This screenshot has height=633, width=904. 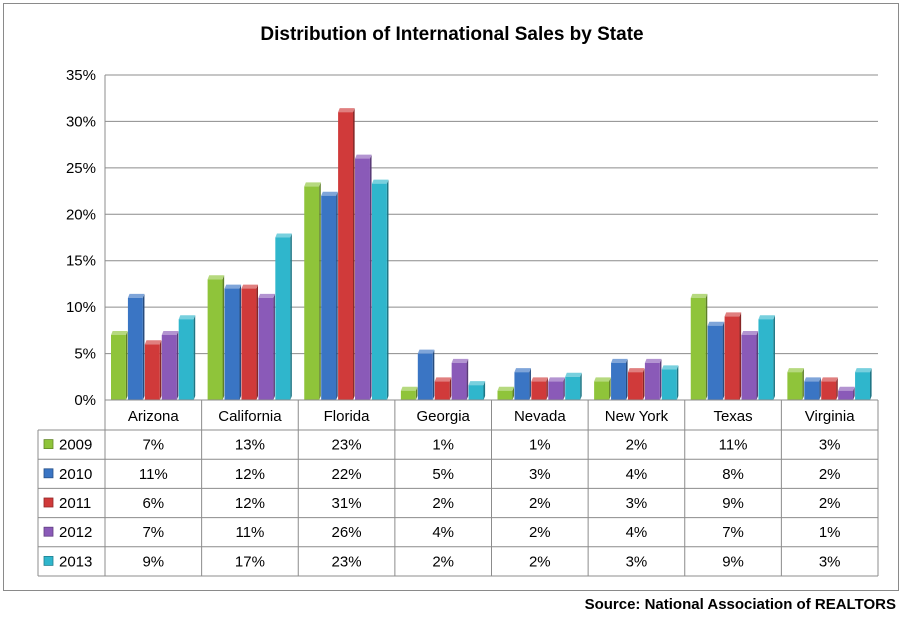 What do you see at coordinates (250, 416) in the screenshot?
I see `category-label: California` at bounding box center [250, 416].